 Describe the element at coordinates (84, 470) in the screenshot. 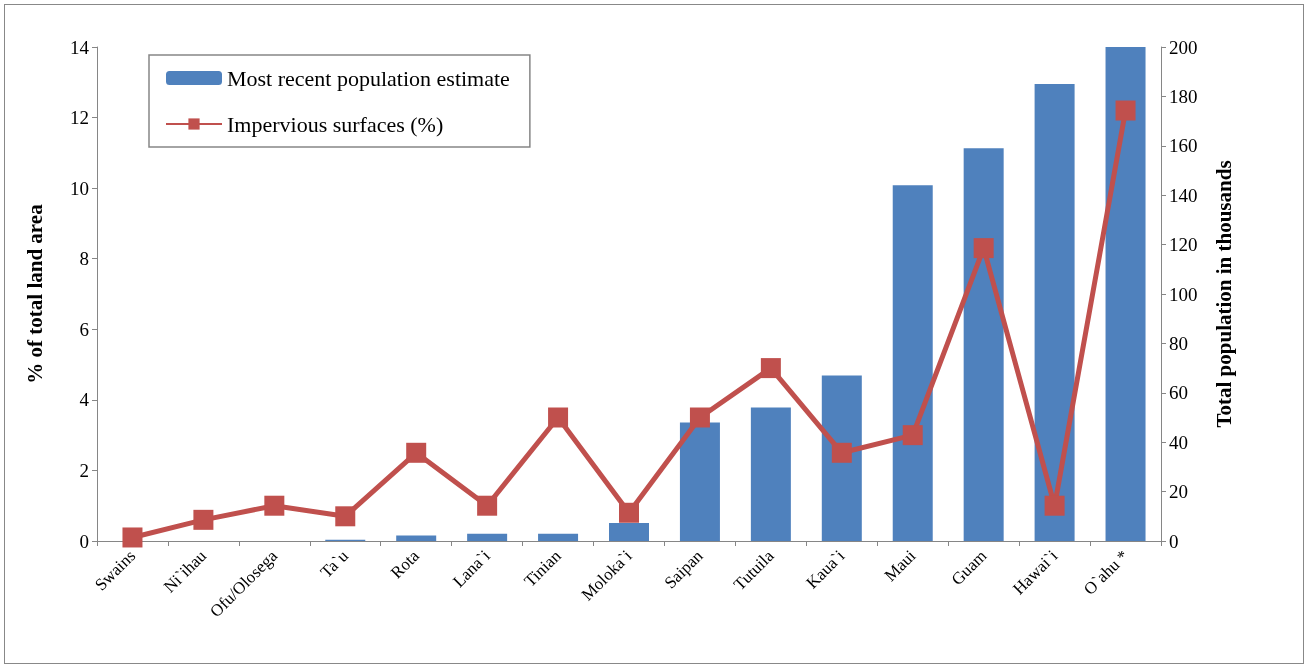

I see `y-tick-label: 2` at that location.